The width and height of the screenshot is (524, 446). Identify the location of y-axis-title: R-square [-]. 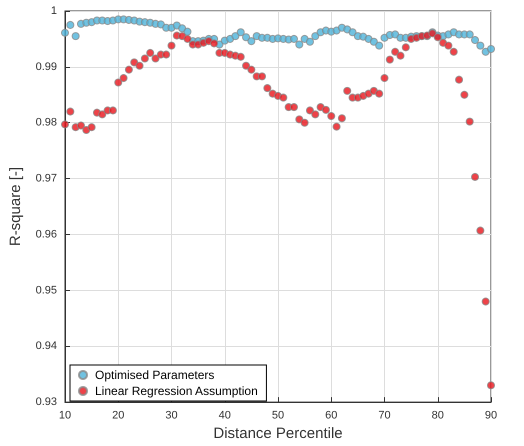
(15, 206).